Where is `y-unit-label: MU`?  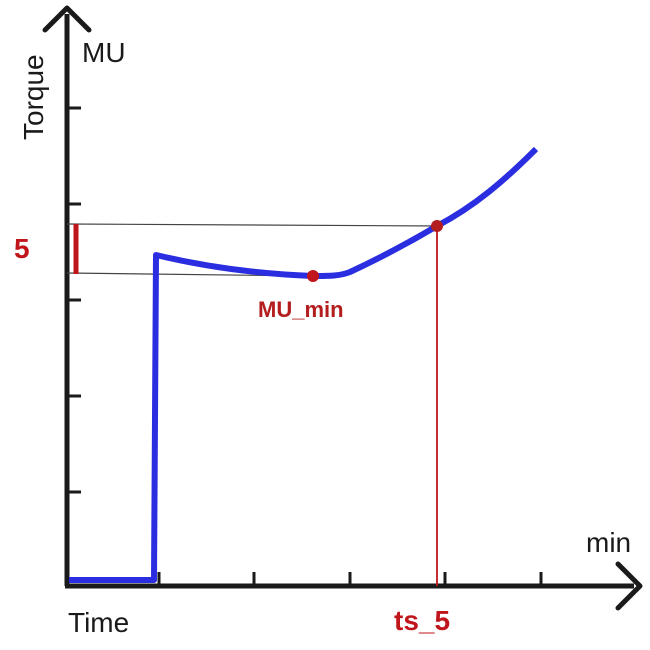 y-unit-label: MU is located at coordinates (104, 52).